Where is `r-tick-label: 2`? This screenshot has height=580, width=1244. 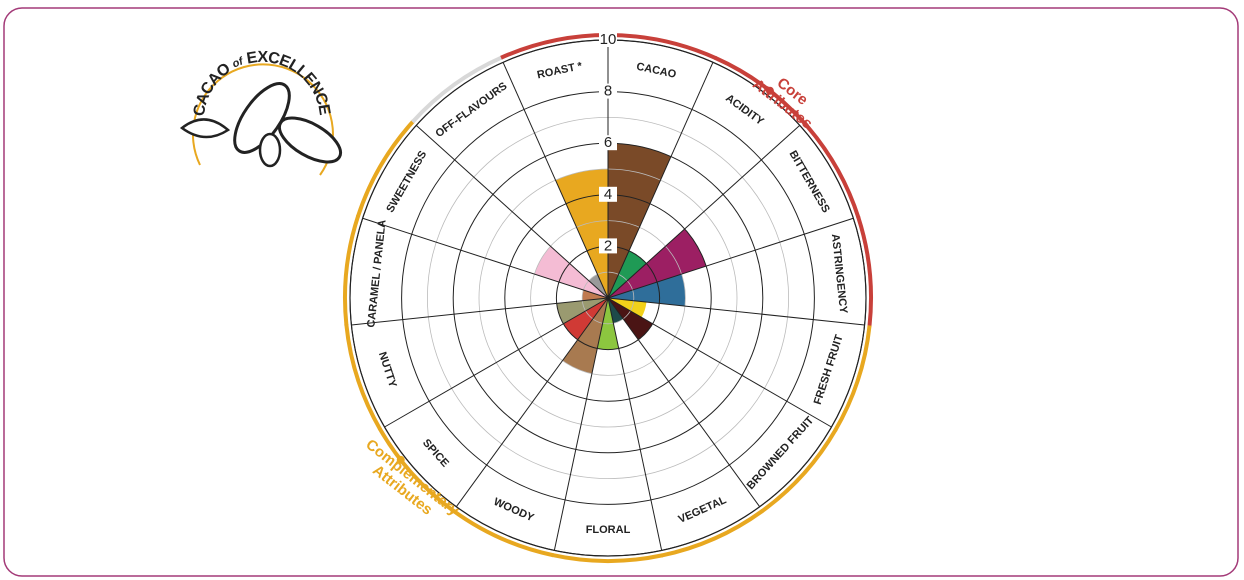
r-tick-label: 2 is located at coordinates (608, 245).